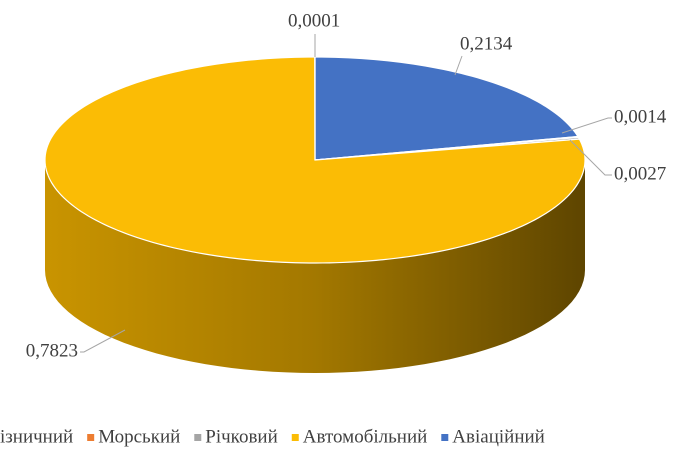 This screenshot has width=691, height=468. Describe the element at coordinates (241, 436) in the screenshot. I see `legend-label: Річковий` at that location.